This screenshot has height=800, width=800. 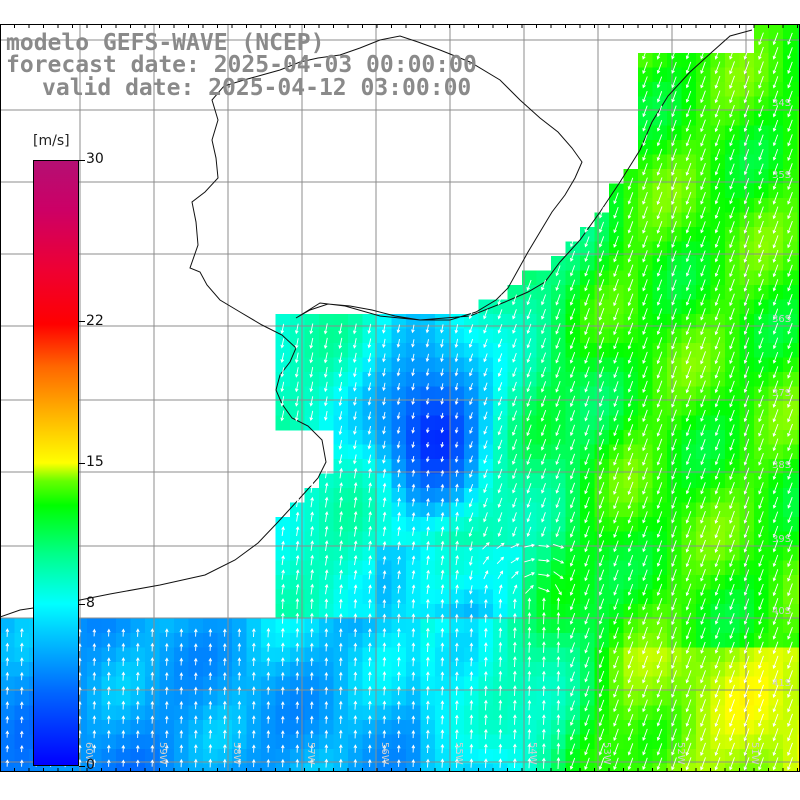 What do you see at coordinates (82, 463) in the screenshot?
I see `colorbar-tickmark` at bounding box center [82, 463].